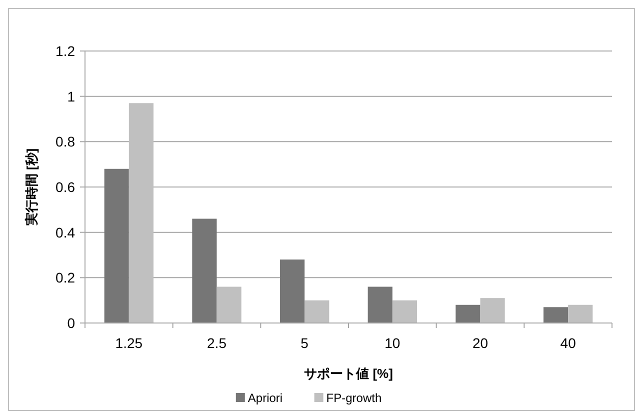 The width and height of the screenshot is (643, 420). What do you see at coordinates (348, 373) in the screenshot?
I see `x-axis-title: サポート値 [%]` at bounding box center [348, 373].